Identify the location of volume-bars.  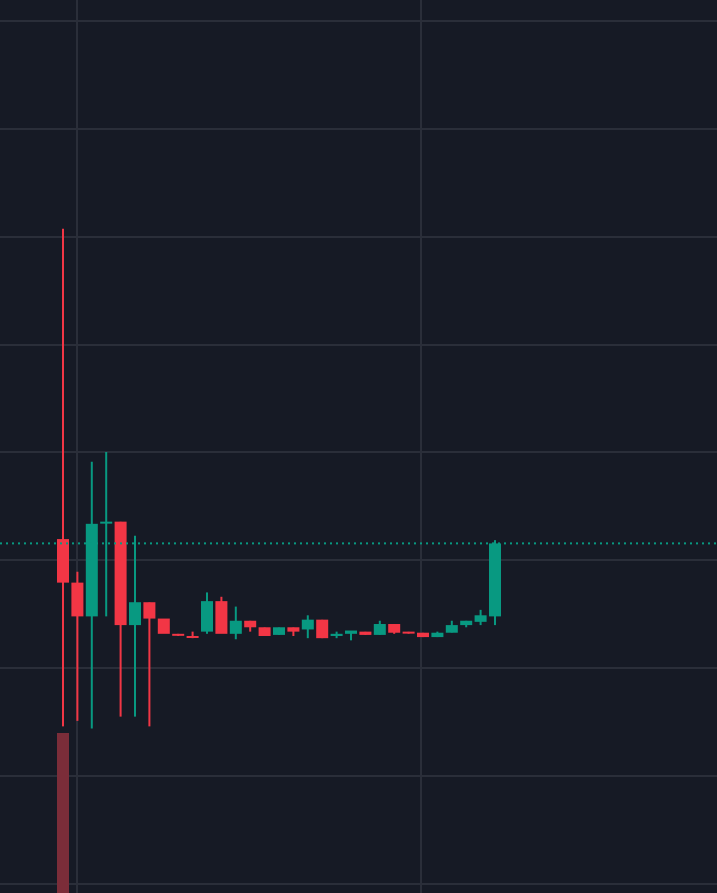
(63, 813).